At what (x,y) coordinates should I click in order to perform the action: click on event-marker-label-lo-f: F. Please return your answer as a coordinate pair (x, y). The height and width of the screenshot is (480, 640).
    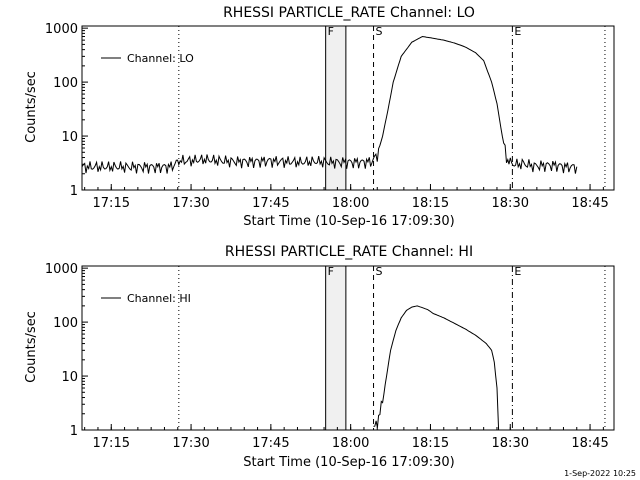
    Looking at the image, I should click on (331, 31).